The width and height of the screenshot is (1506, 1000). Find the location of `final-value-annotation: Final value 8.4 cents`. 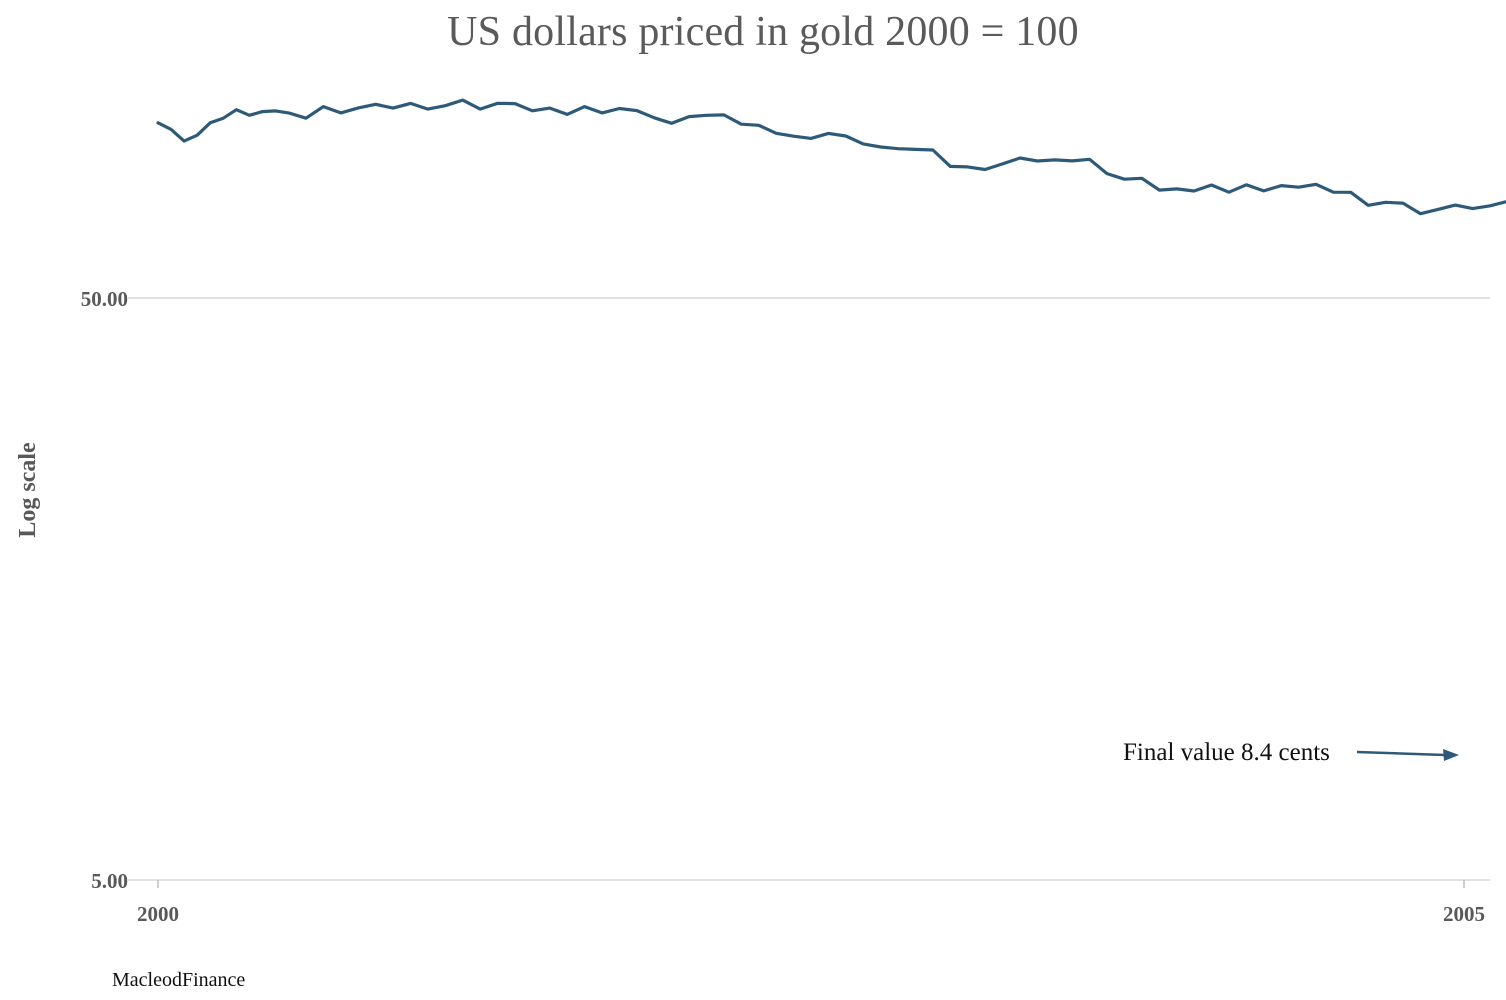

final-value-annotation: Final value 8.4 cents is located at coordinates (1226, 752).